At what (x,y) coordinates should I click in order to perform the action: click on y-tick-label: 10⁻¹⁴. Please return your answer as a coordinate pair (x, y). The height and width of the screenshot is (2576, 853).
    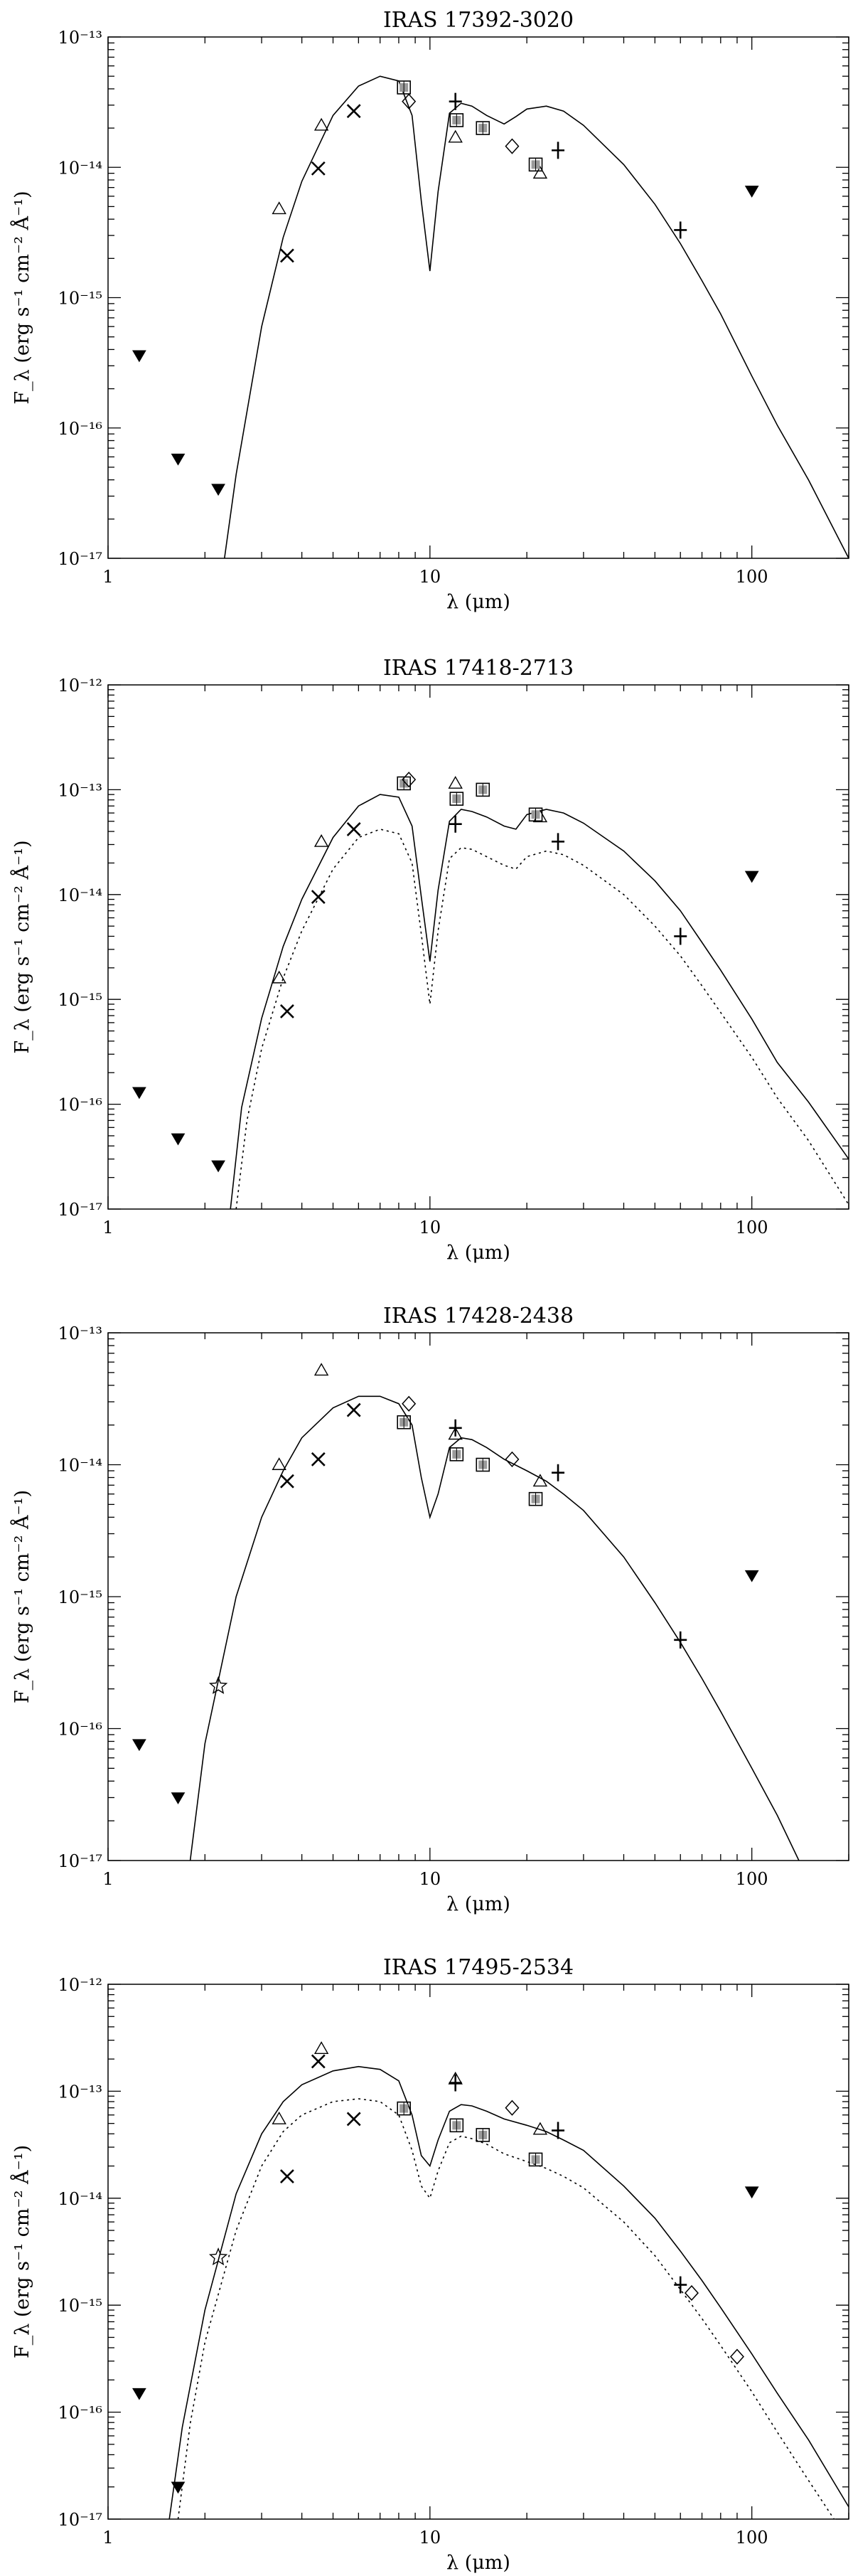
    Looking at the image, I should click on (80, 168).